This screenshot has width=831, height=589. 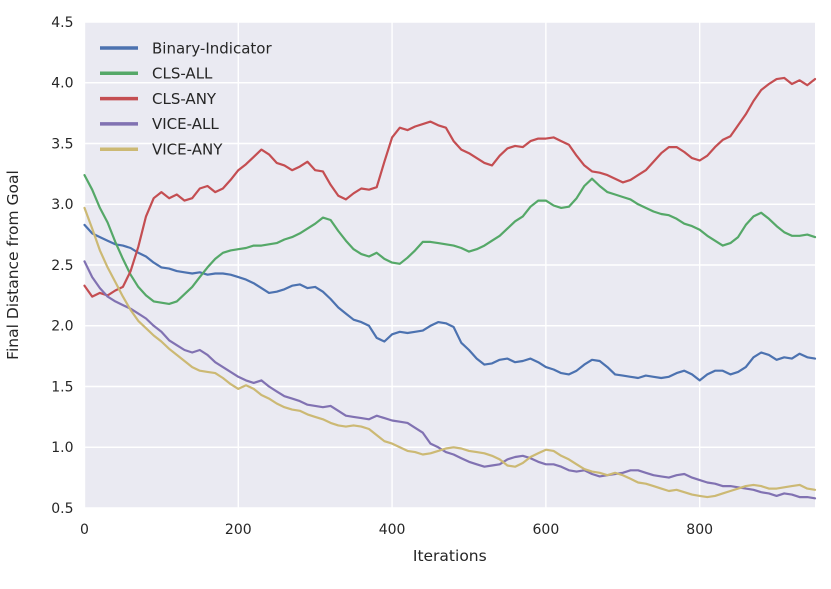 I want to click on x-tick-label: 800, so click(x=699, y=530).